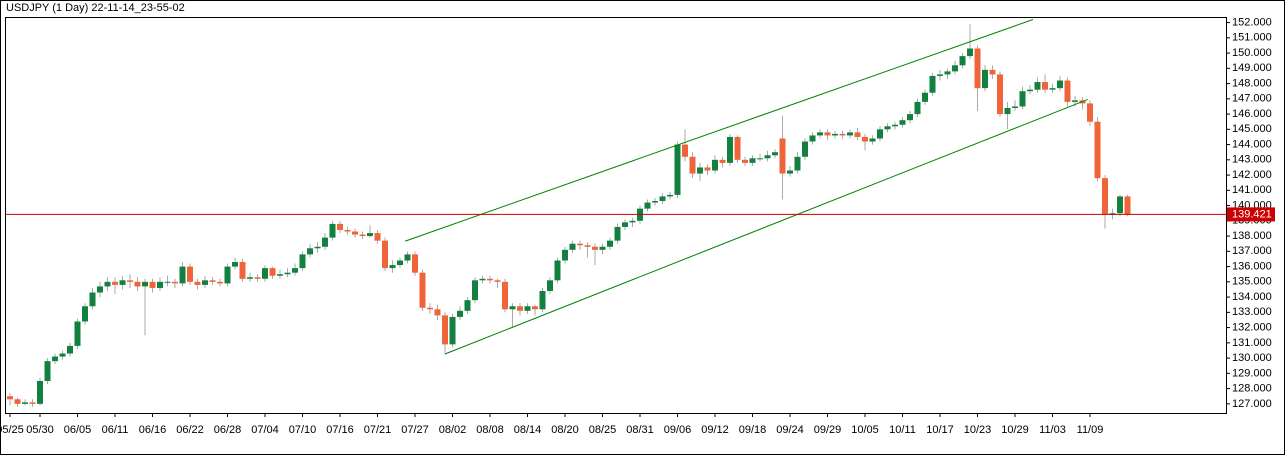 The width and height of the screenshot is (1285, 455). Describe the element at coordinates (1252, 83) in the screenshot. I see `y-tick-label: 148.000` at that location.